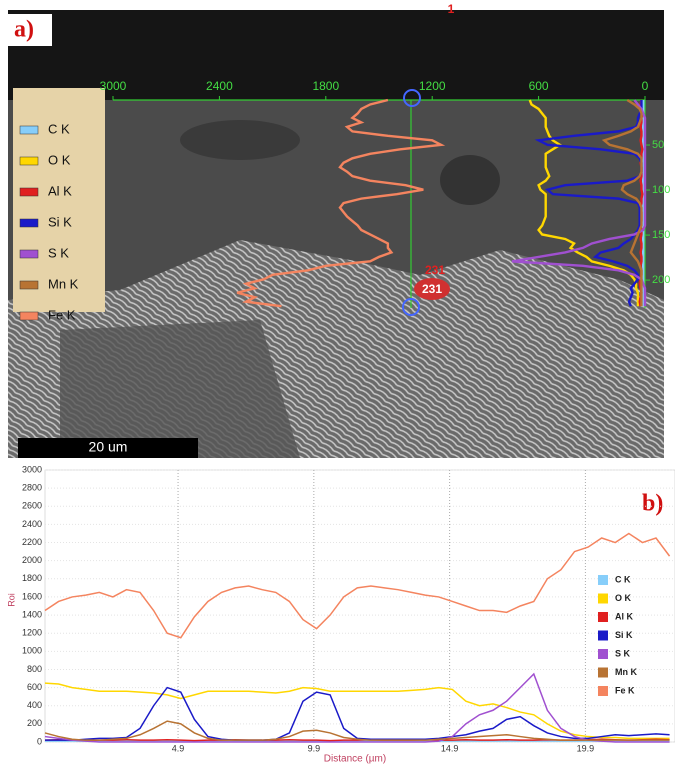 This screenshot has height=767, width=675. Describe the element at coordinates (32, 614) in the screenshot. I see `y-tick-label: 1400` at that location.